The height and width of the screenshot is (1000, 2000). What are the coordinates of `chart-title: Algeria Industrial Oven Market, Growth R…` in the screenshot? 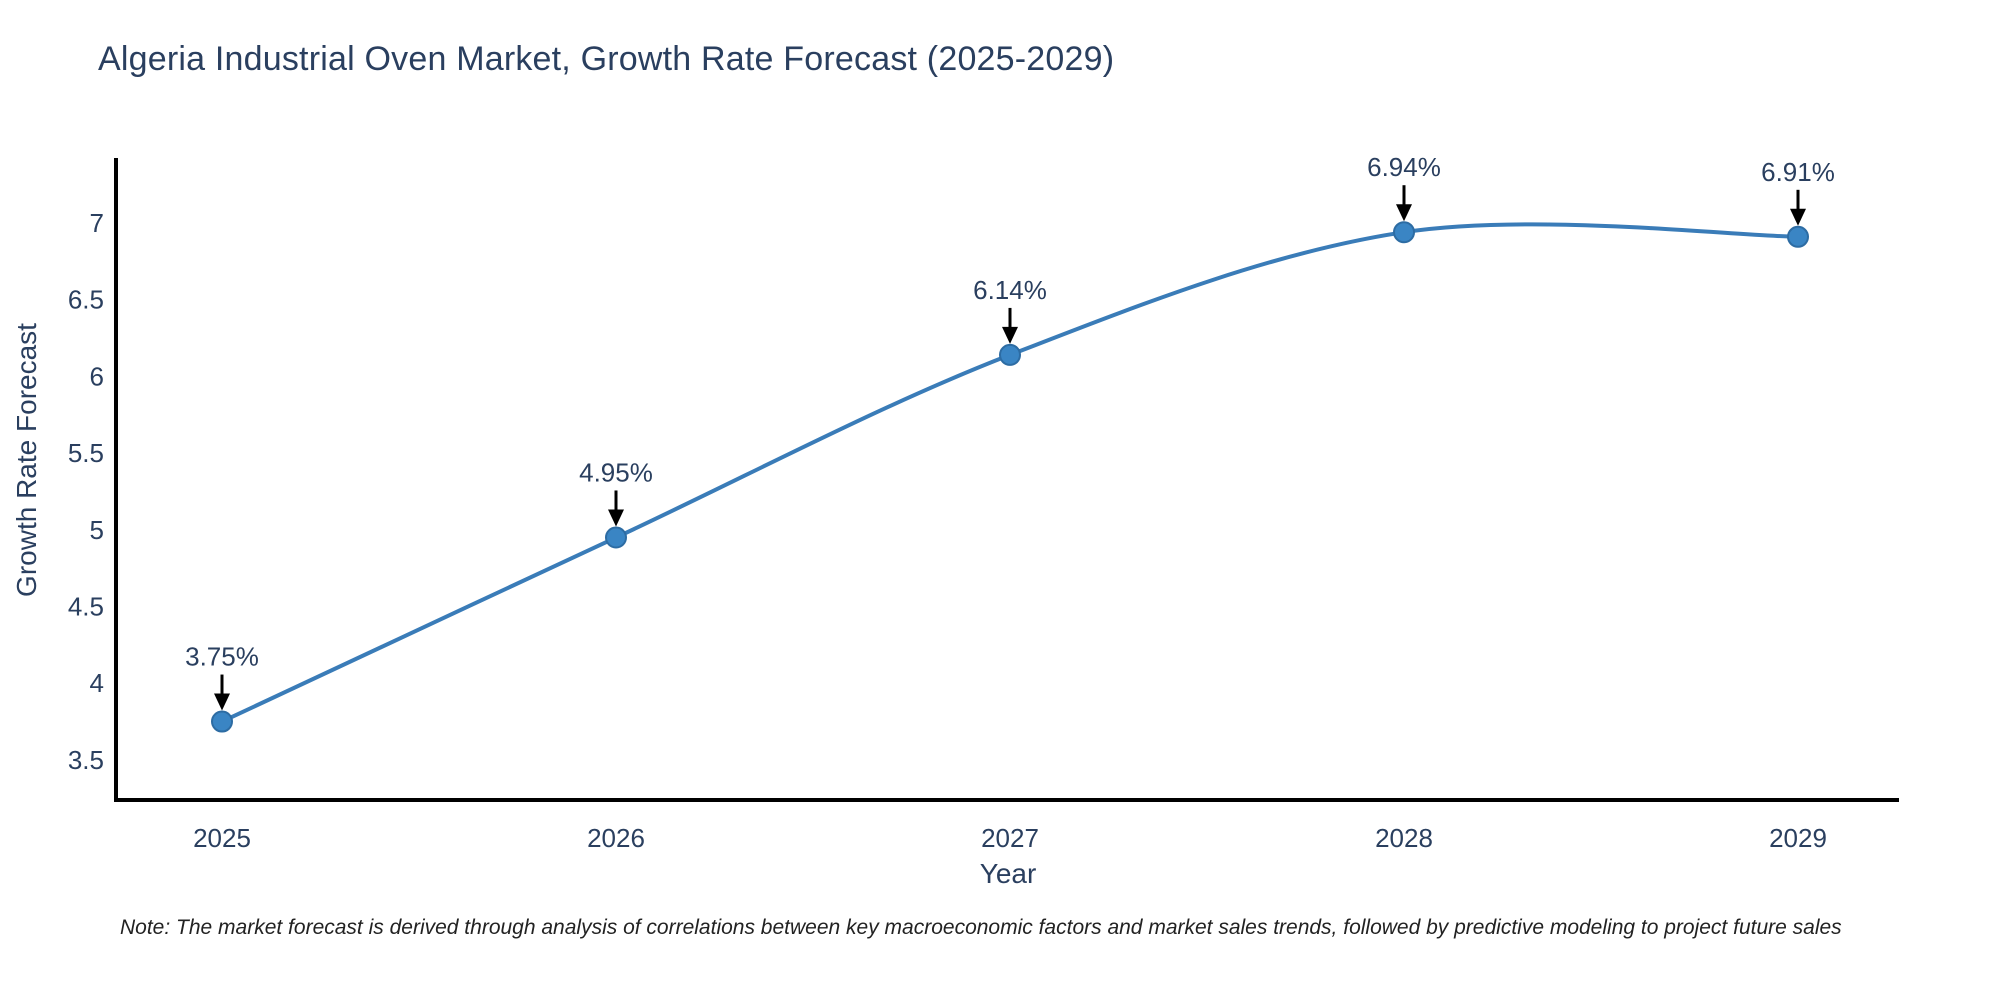 It's located at (606, 59).